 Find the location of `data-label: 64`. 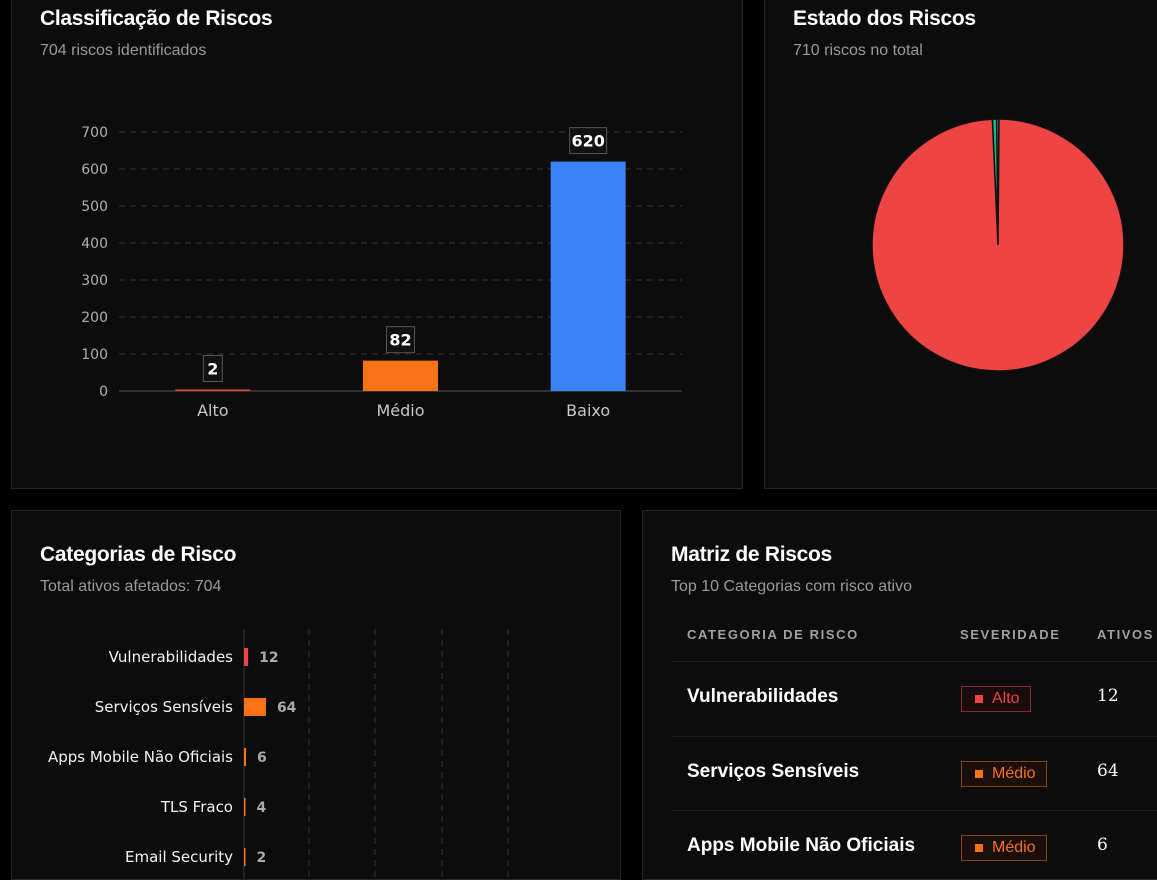

data-label: 64 is located at coordinates (287, 708).